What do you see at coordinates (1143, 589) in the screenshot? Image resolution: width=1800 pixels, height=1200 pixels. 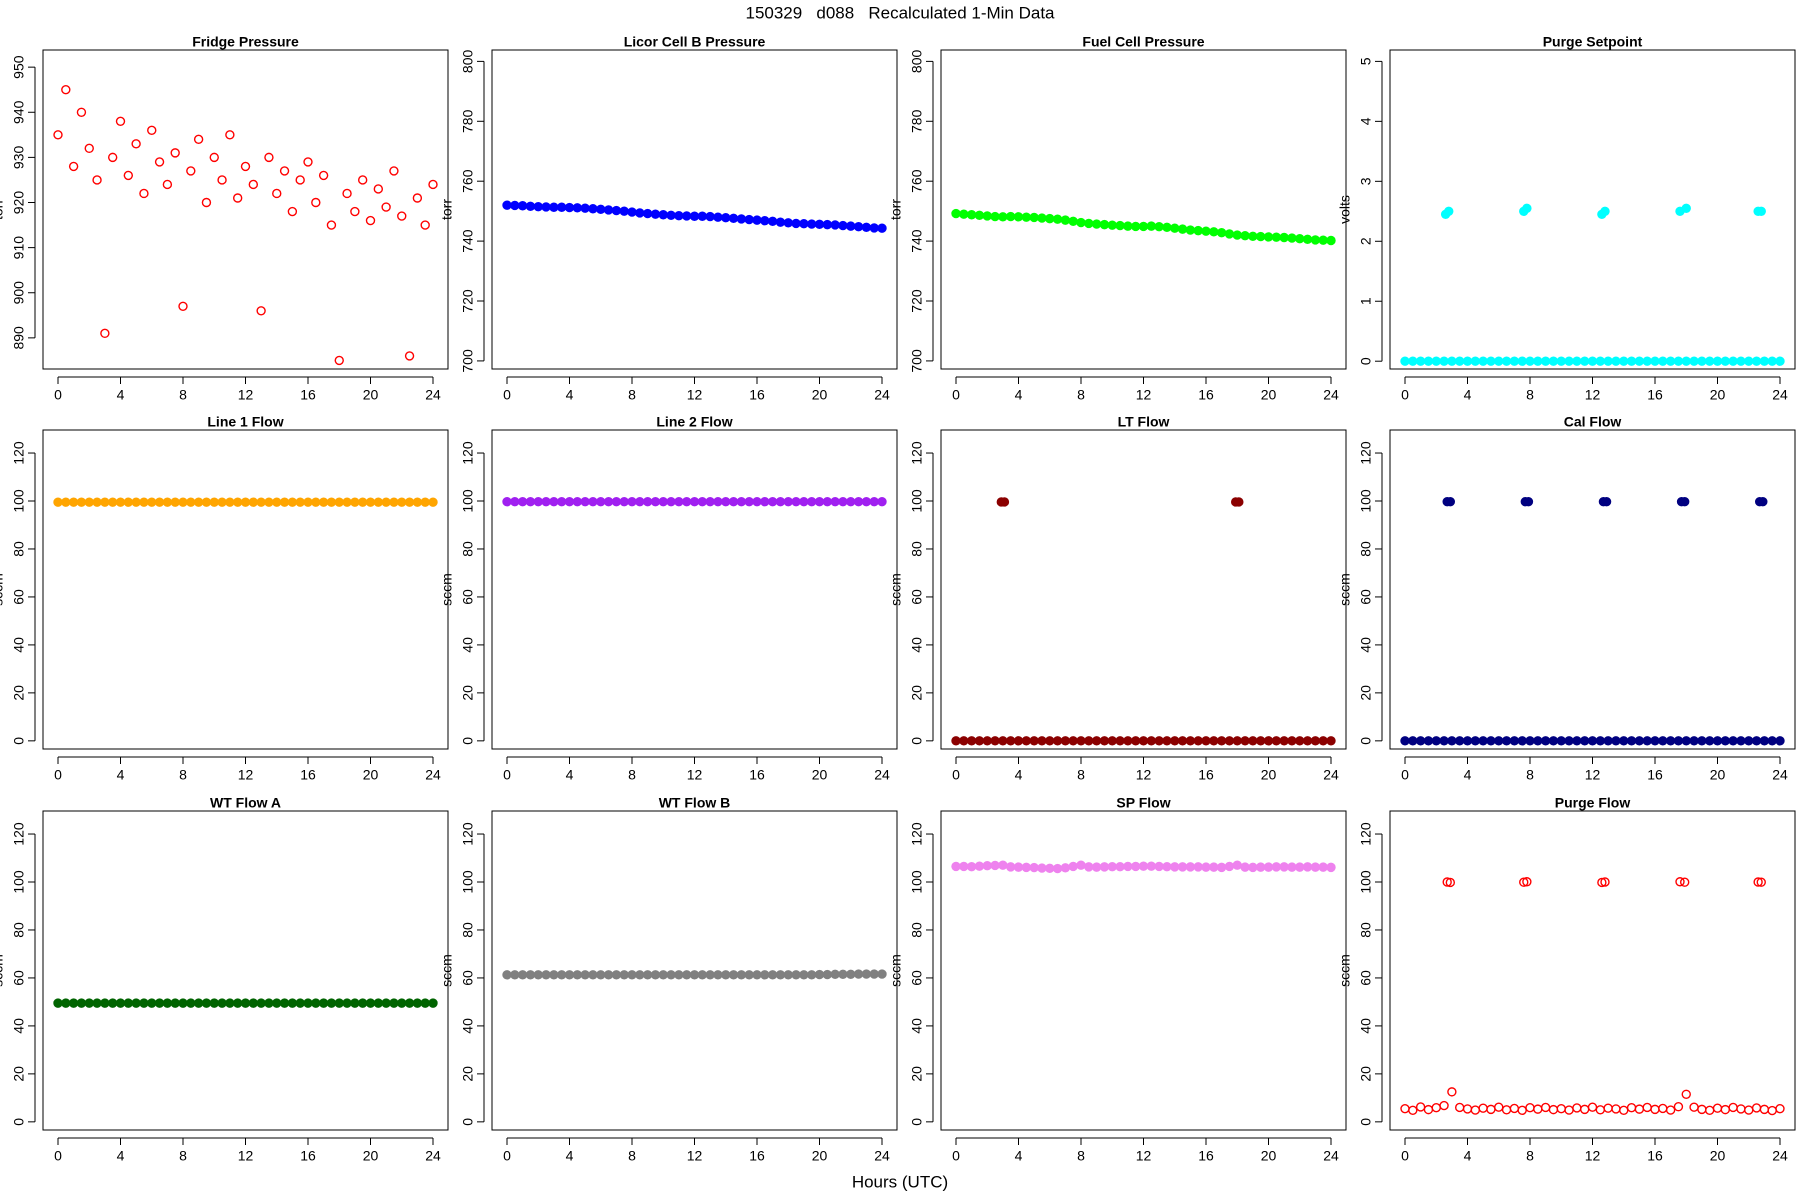 I see `plot-frame` at bounding box center [1143, 589].